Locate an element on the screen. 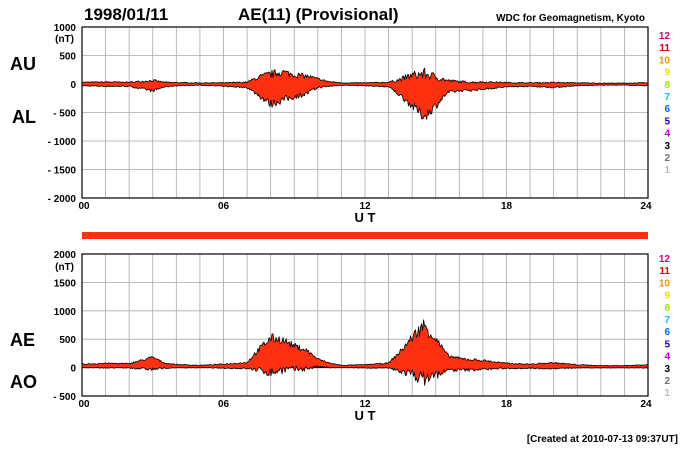 The width and height of the screenshot is (700, 450). bottom-unit-label: (nT) is located at coordinates (64, 267).